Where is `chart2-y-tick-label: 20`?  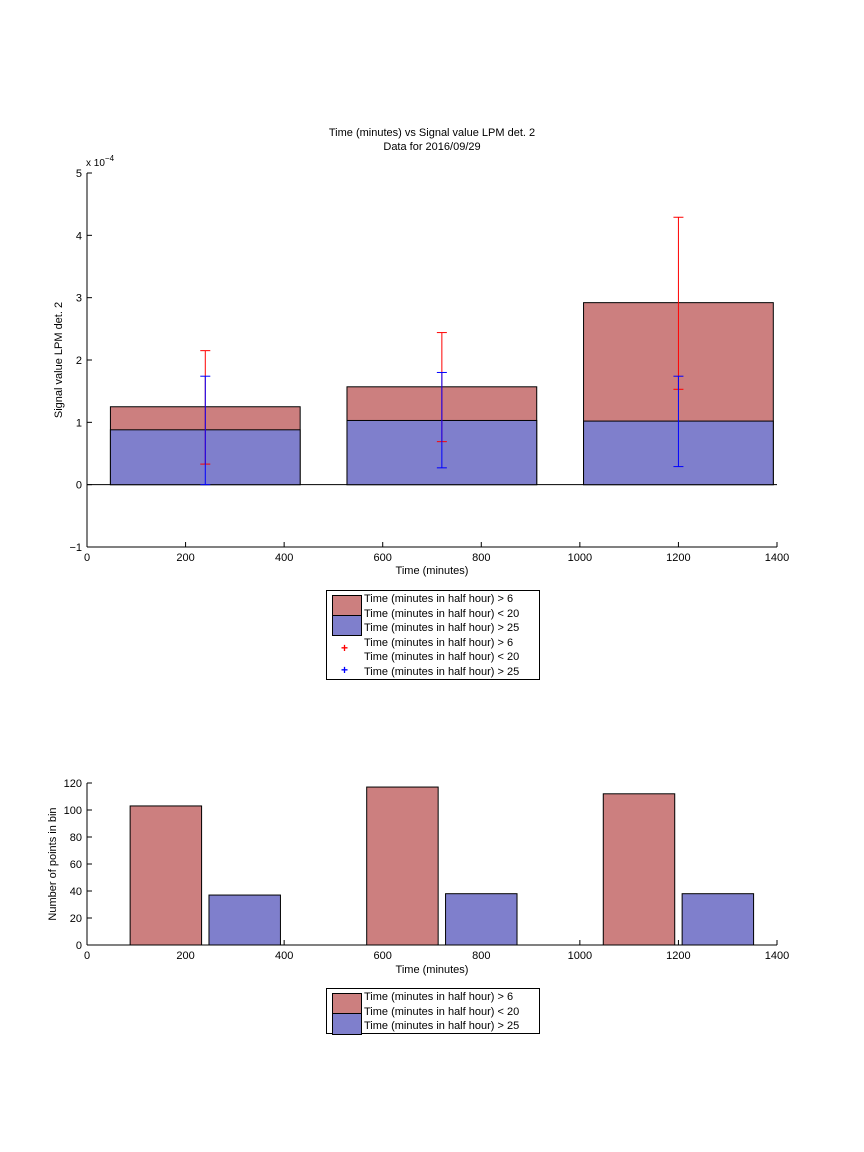 chart2-y-tick-label: 20 is located at coordinates (76, 919).